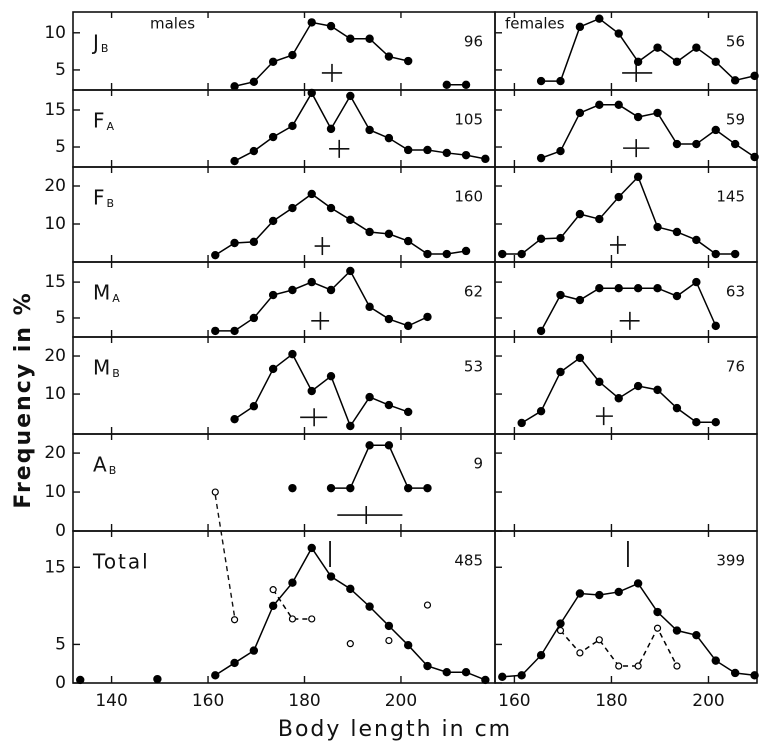 The height and width of the screenshot is (745, 760). I want to click on x-tick-label: 180, so click(611, 701).